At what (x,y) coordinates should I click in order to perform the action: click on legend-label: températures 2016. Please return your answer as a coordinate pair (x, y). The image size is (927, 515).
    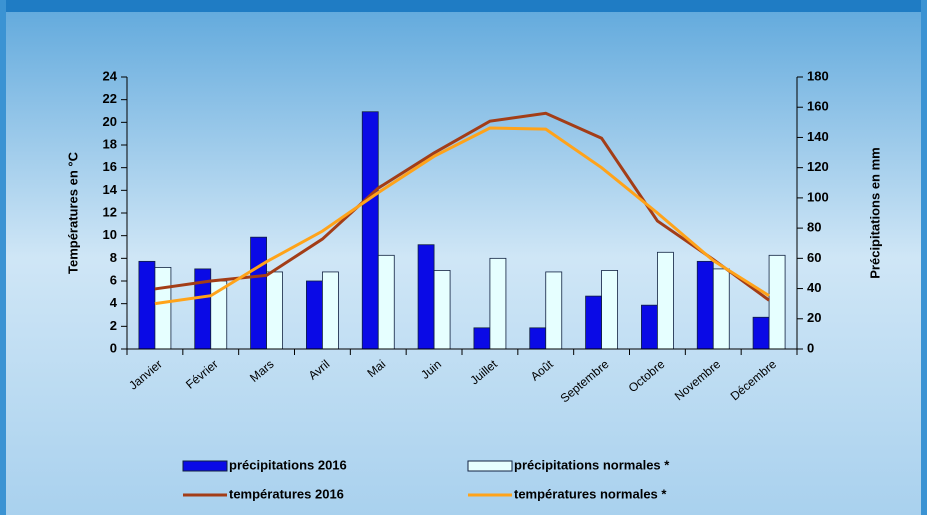
    Looking at the image, I should click on (286, 493).